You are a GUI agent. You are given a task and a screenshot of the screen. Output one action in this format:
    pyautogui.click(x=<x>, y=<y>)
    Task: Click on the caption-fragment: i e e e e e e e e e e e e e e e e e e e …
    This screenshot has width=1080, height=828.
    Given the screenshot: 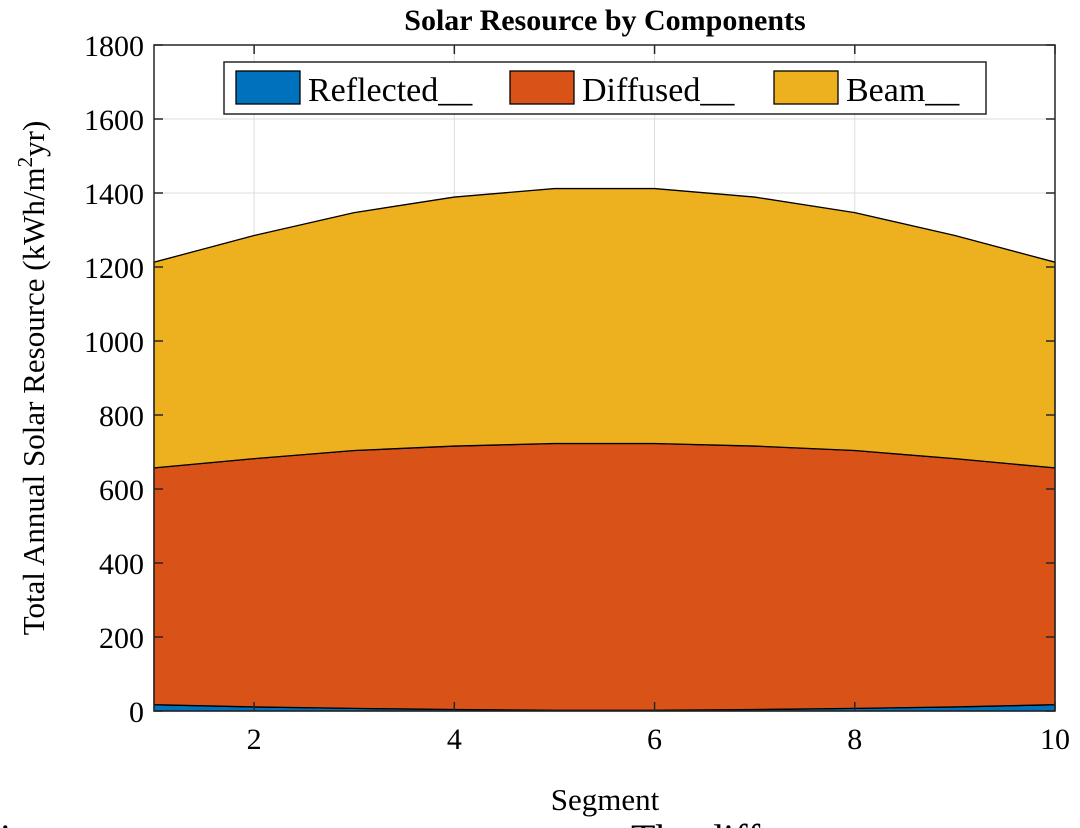 What is the action you would take?
    pyautogui.click(x=380, y=822)
    